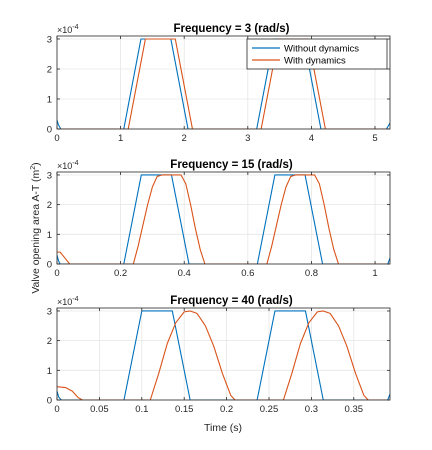 Image resolution: width=432 pixels, height=450 pixels. What do you see at coordinates (311, 409) in the screenshot?
I see `x-tick-label: 0.3` at bounding box center [311, 409].